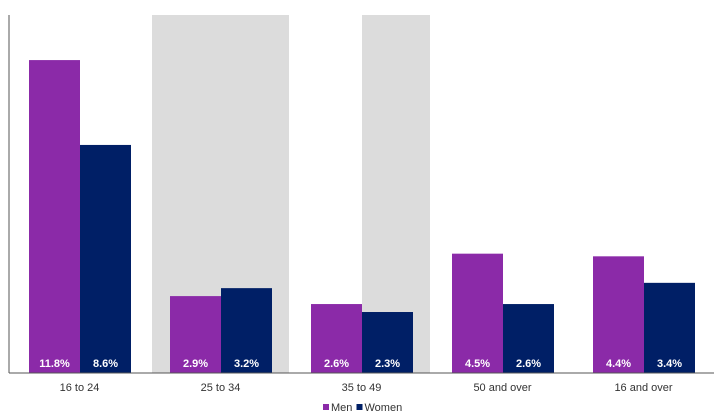  I want to click on bar-women-50-and-over, so click(528, 338).